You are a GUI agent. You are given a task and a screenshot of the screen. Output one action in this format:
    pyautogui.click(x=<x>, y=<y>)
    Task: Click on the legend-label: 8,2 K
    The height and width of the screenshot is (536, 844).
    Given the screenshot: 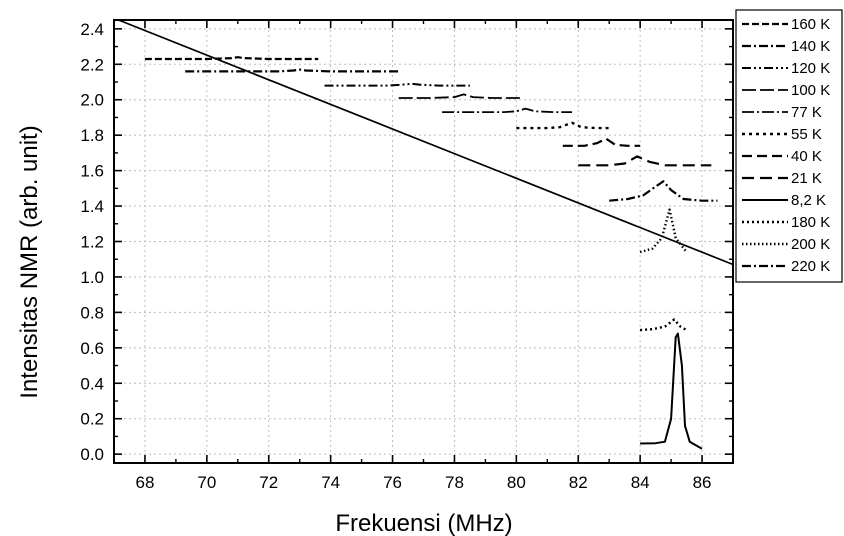 What is the action you would take?
    pyautogui.click(x=808, y=200)
    